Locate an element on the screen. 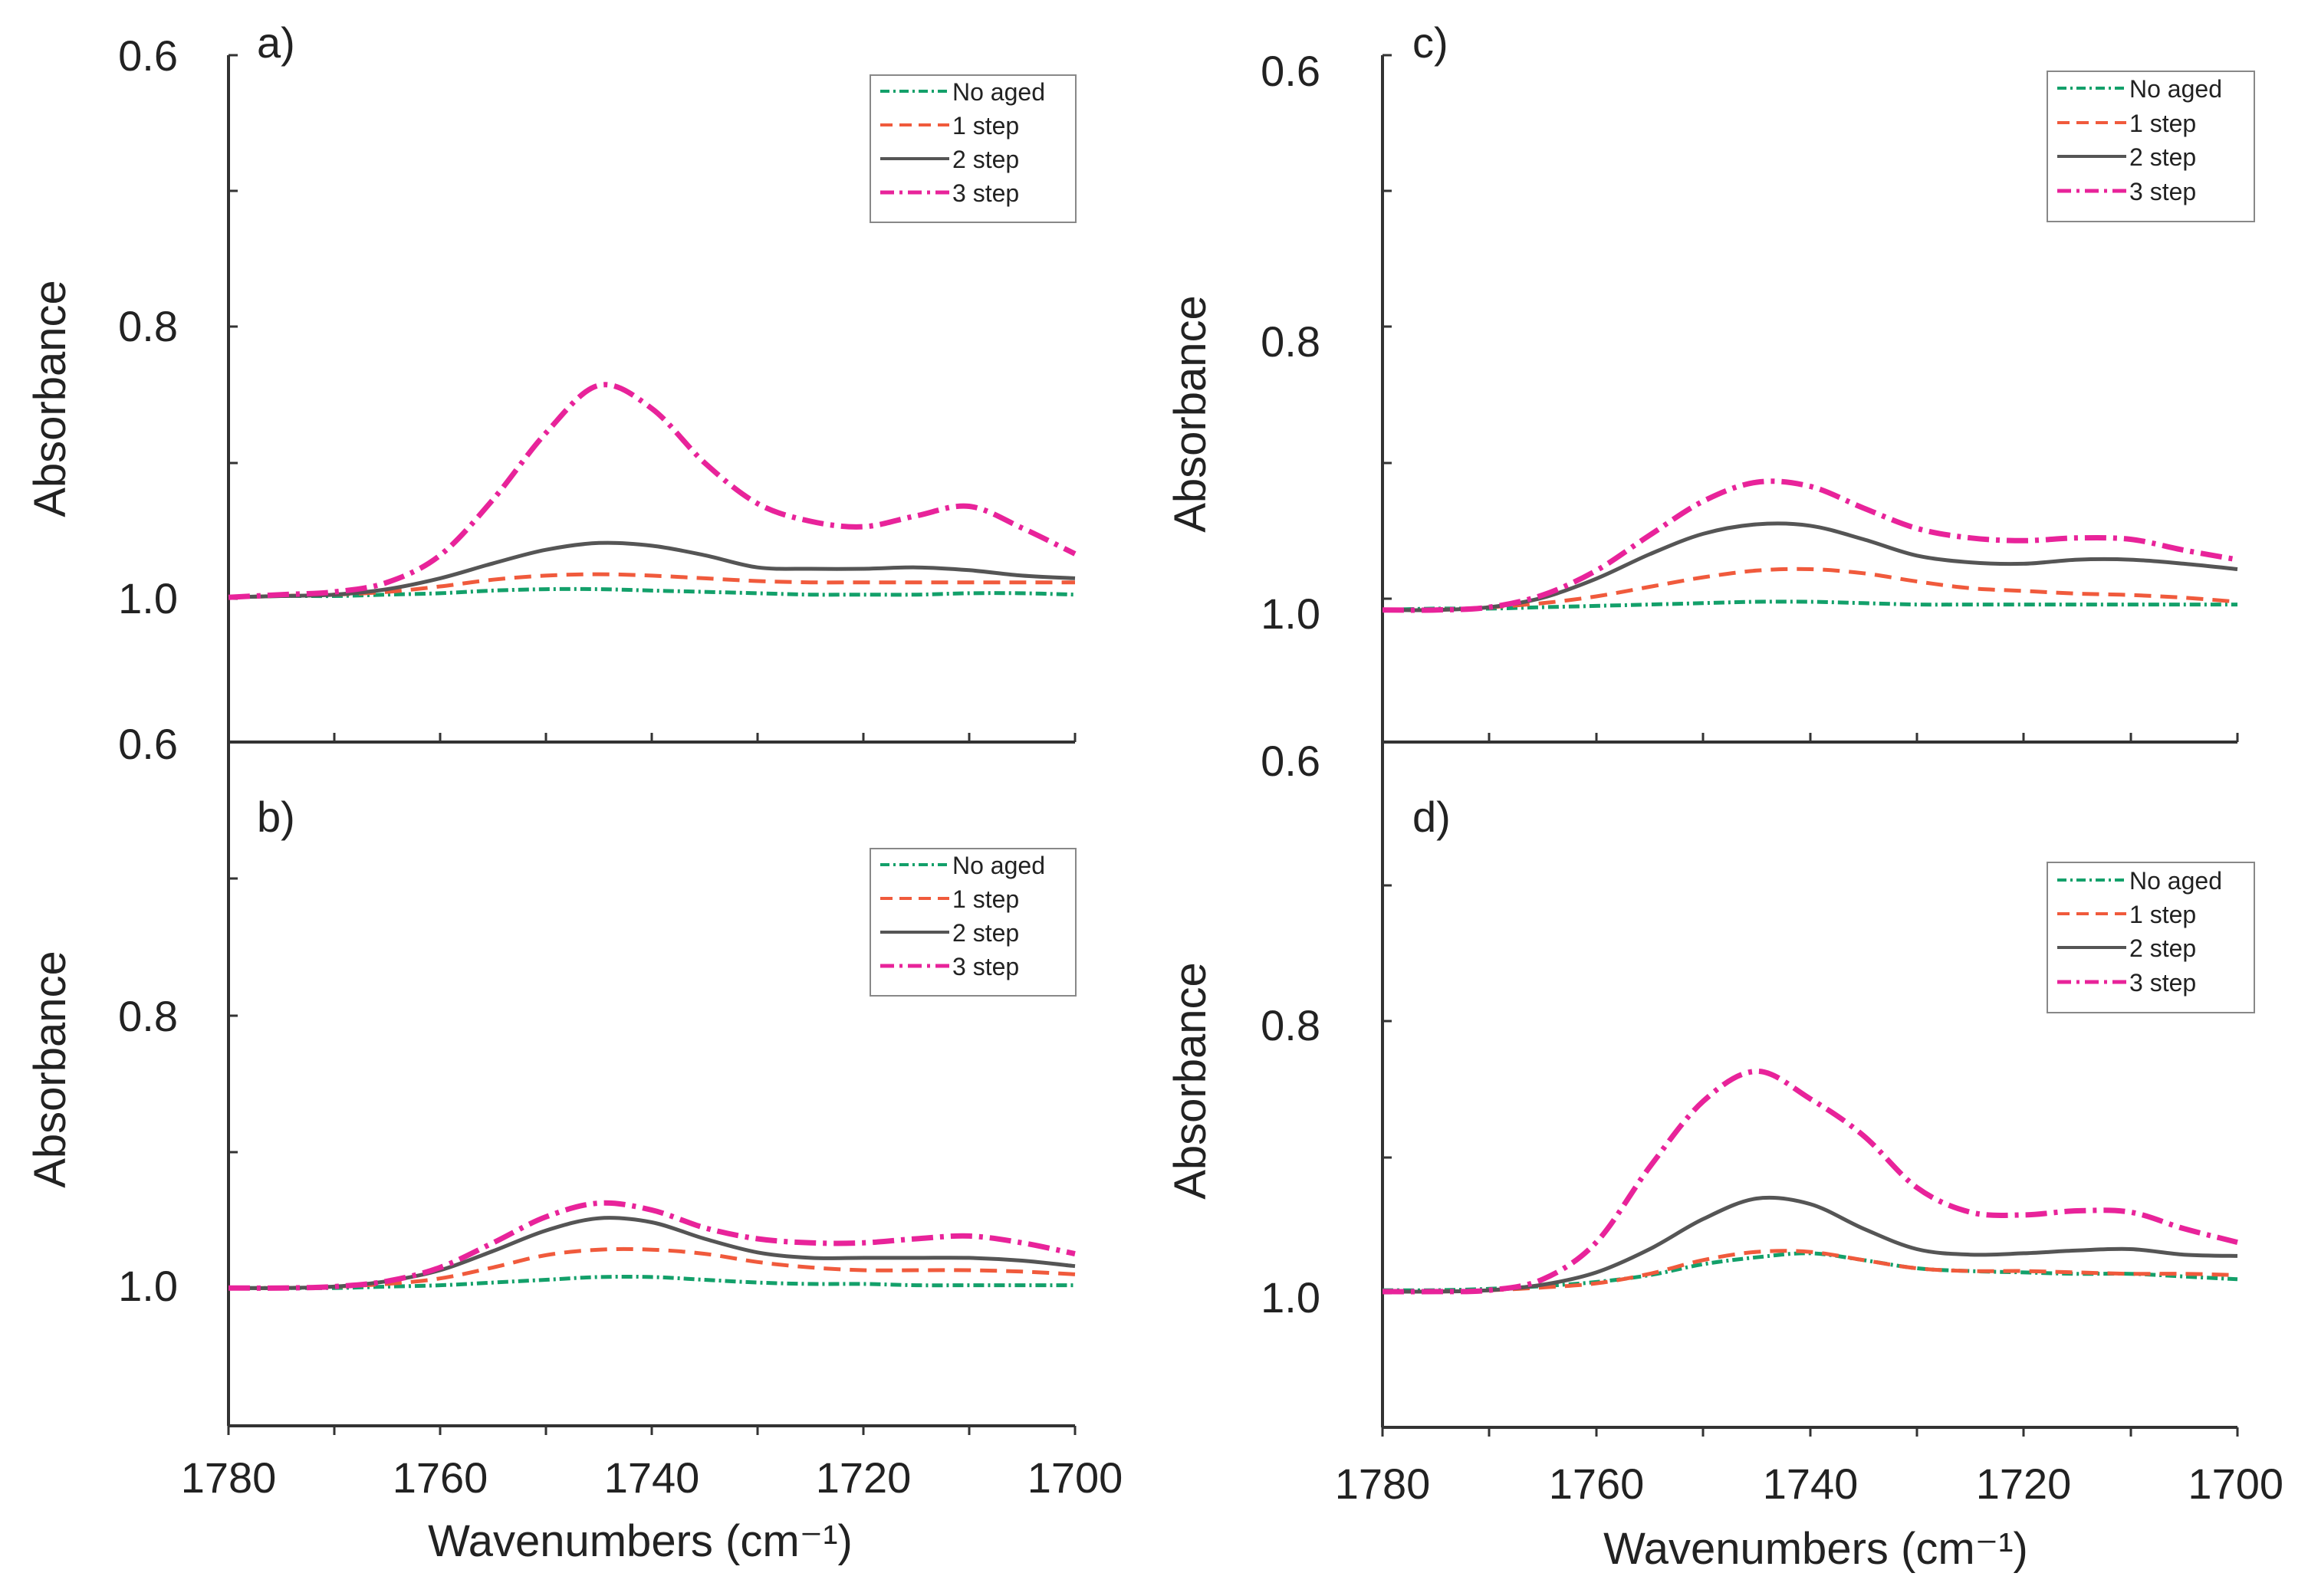 Image resolution: width=2308 pixels, height=1596 pixels. panel-a-legend: No aged 1 step 2 step 3 step is located at coordinates (974, 148).